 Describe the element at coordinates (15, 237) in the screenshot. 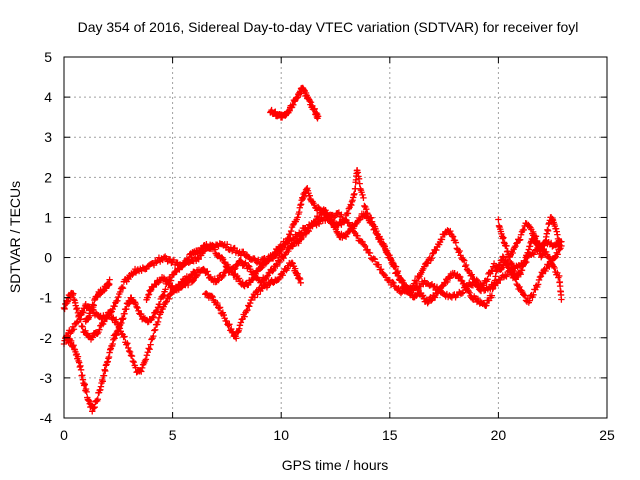

I see `y-axis-label: SDTVAR / TECUs` at that location.